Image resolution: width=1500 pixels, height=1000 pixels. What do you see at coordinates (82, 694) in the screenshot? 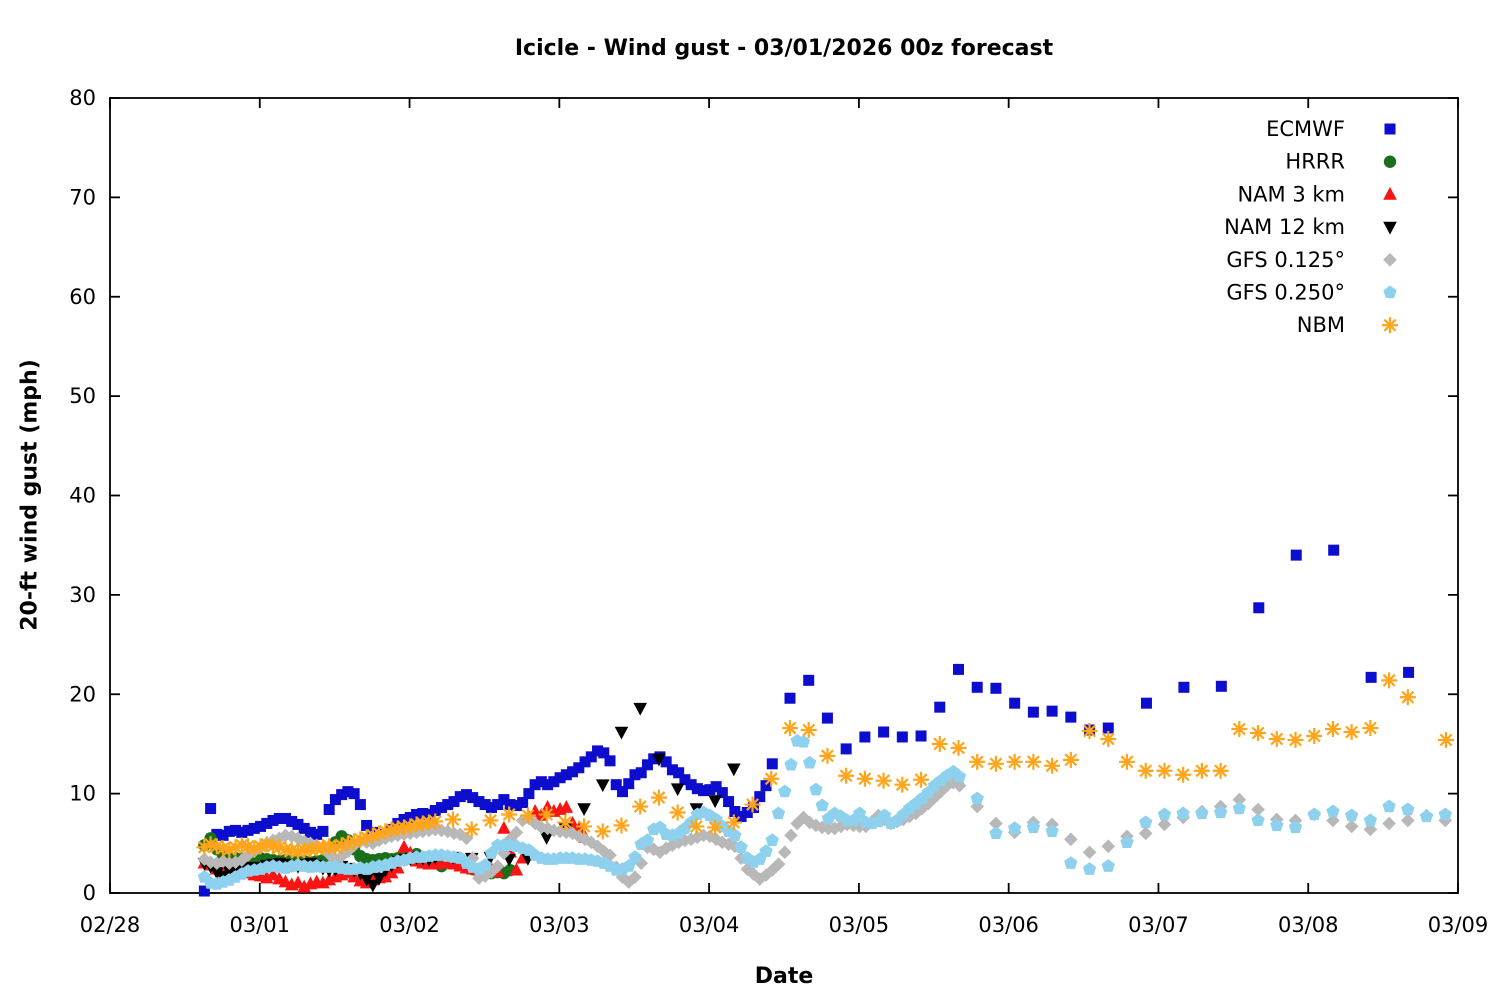
I see `y-tick-label: 20` at bounding box center [82, 694].